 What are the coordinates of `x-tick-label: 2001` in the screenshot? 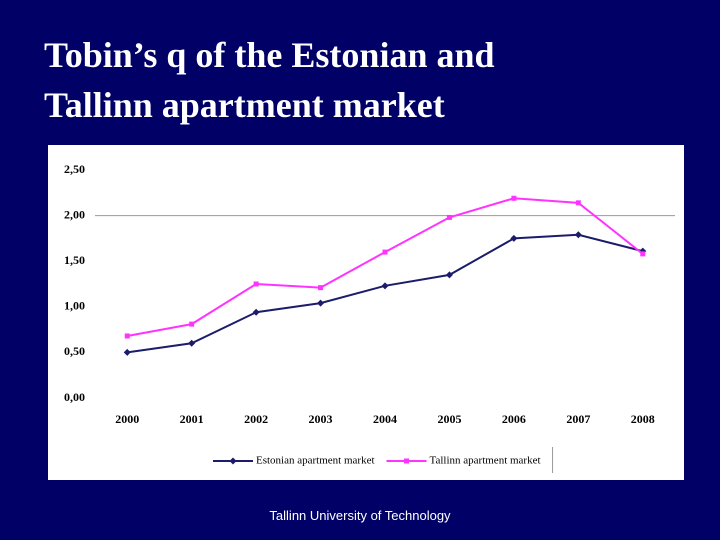 It's located at (192, 419).